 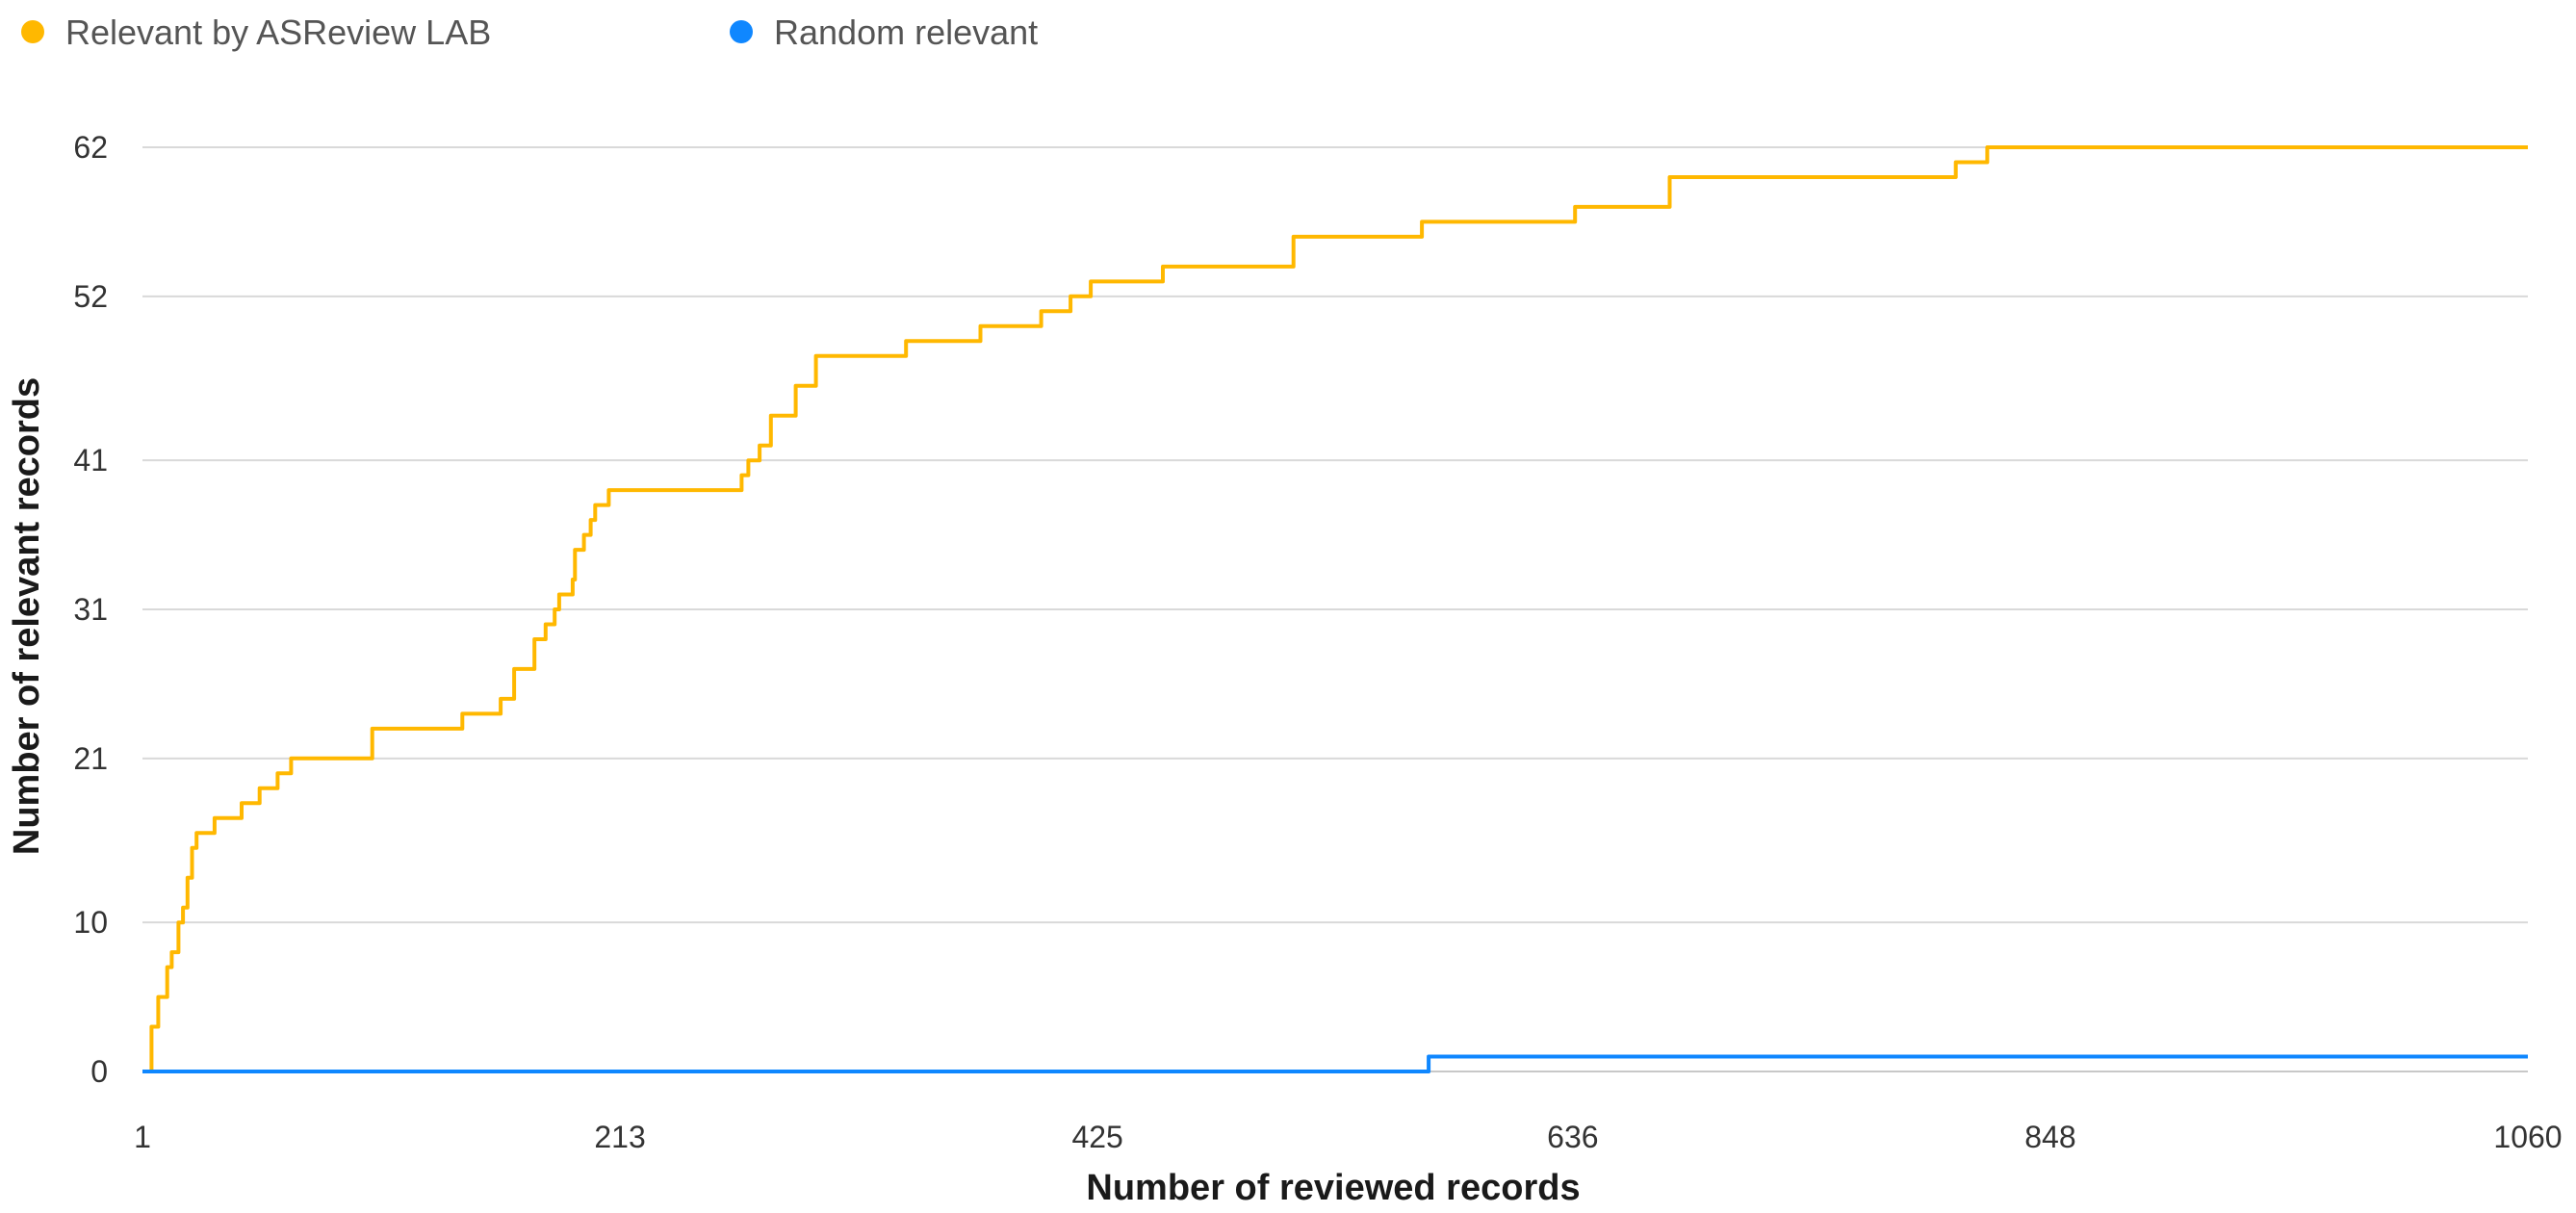 I want to click on legend-label-0: Relevant by ASReview LAB, so click(x=278, y=33).